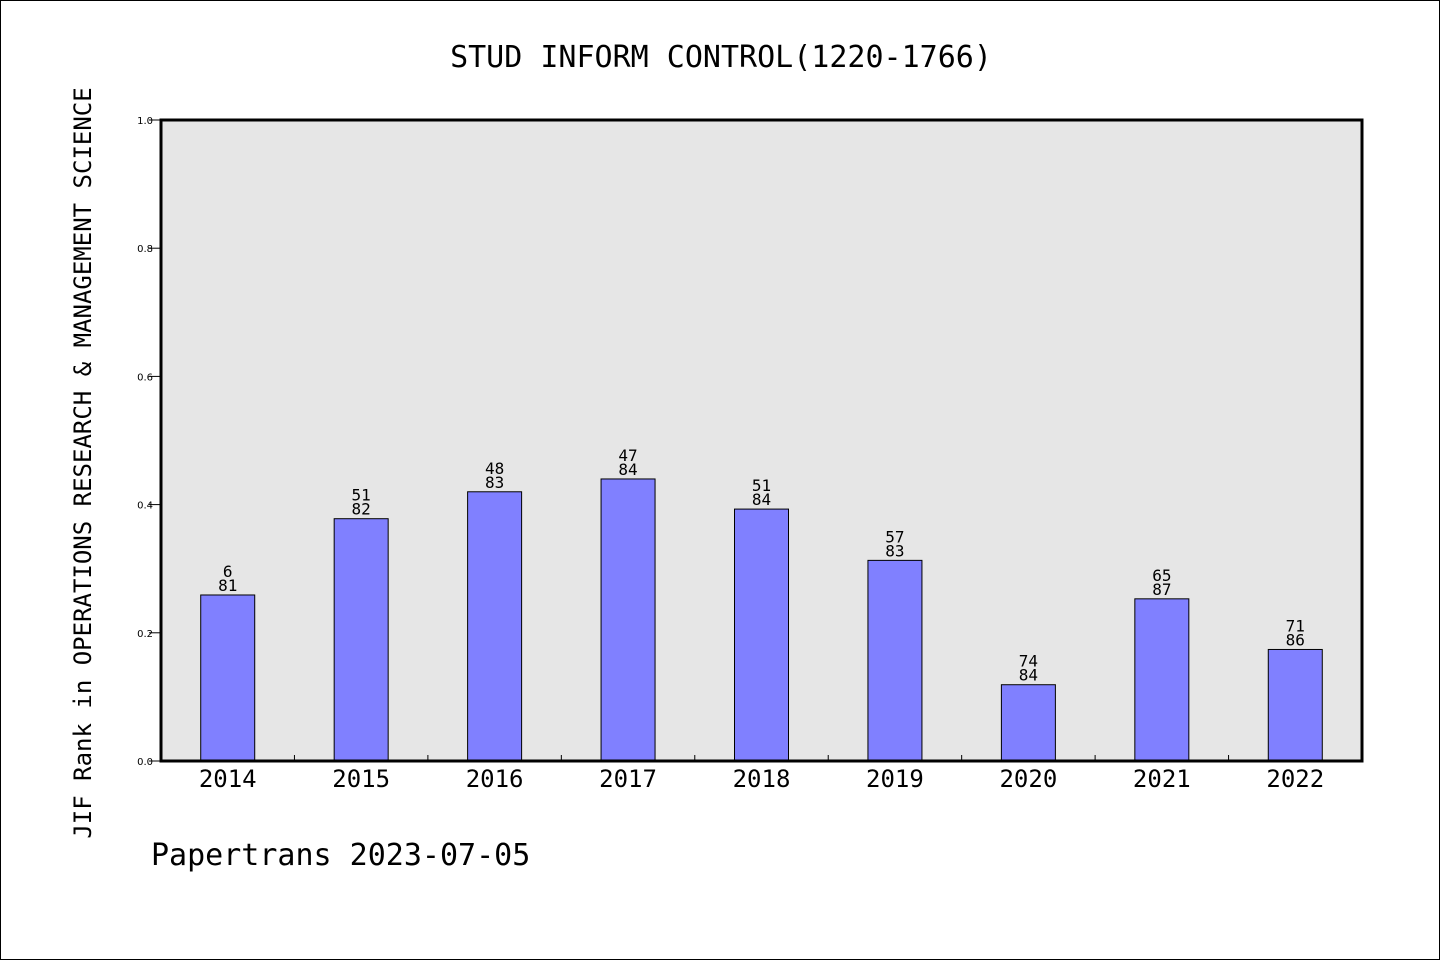 The image size is (1440, 961). I want to click on bar-2014, so click(228, 678).